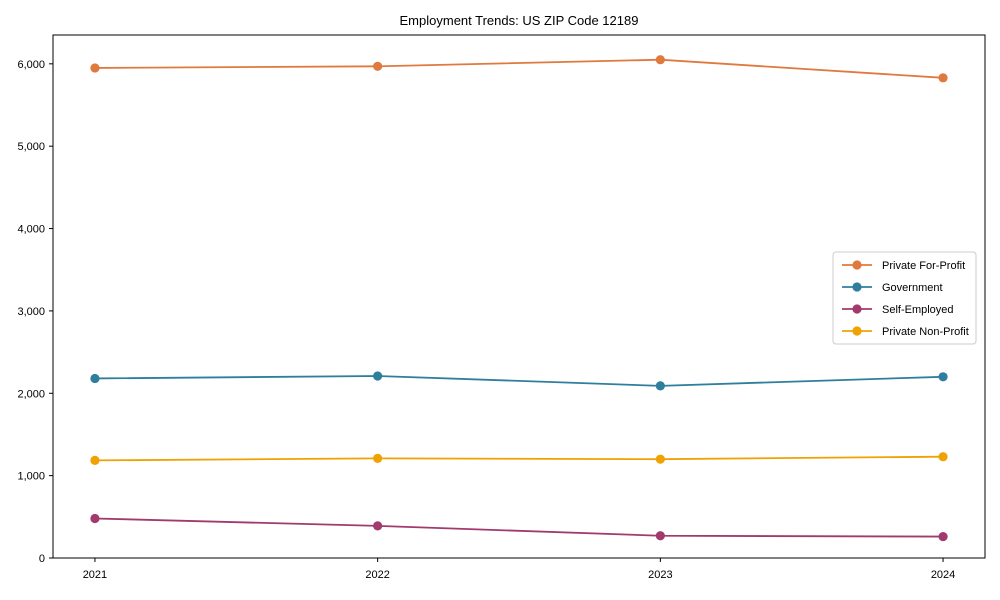  Describe the element at coordinates (519, 458) in the screenshot. I see `series-line-private-non-profit` at that location.